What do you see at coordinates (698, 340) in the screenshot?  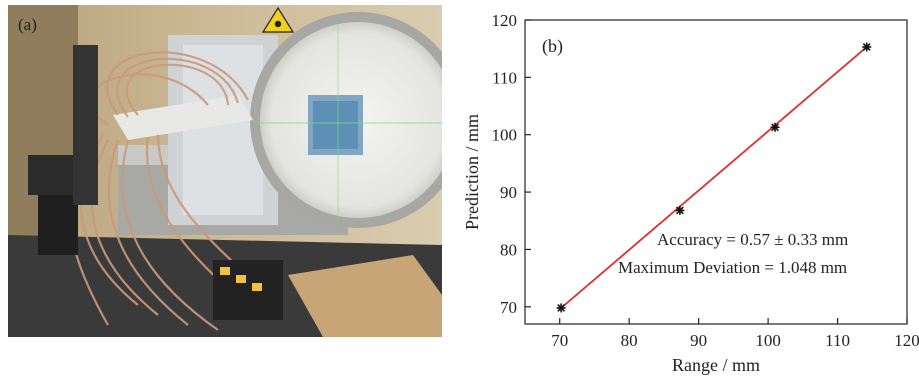 I see `x-tick-label: 90` at bounding box center [698, 340].